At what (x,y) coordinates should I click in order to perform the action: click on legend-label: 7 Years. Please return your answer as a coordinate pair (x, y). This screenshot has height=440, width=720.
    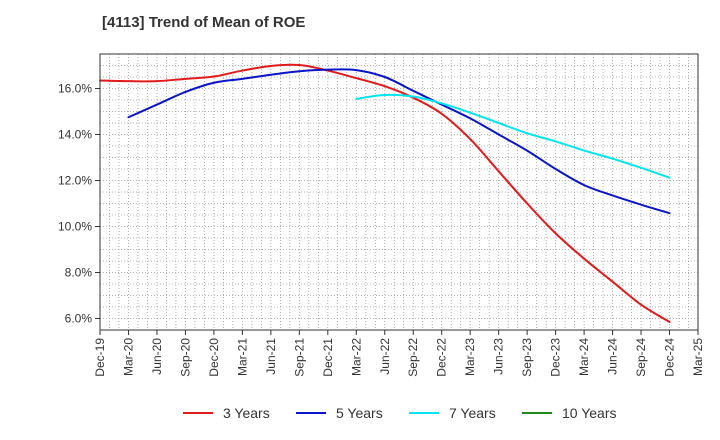
    Looking at the image, I should click on (472, 413).